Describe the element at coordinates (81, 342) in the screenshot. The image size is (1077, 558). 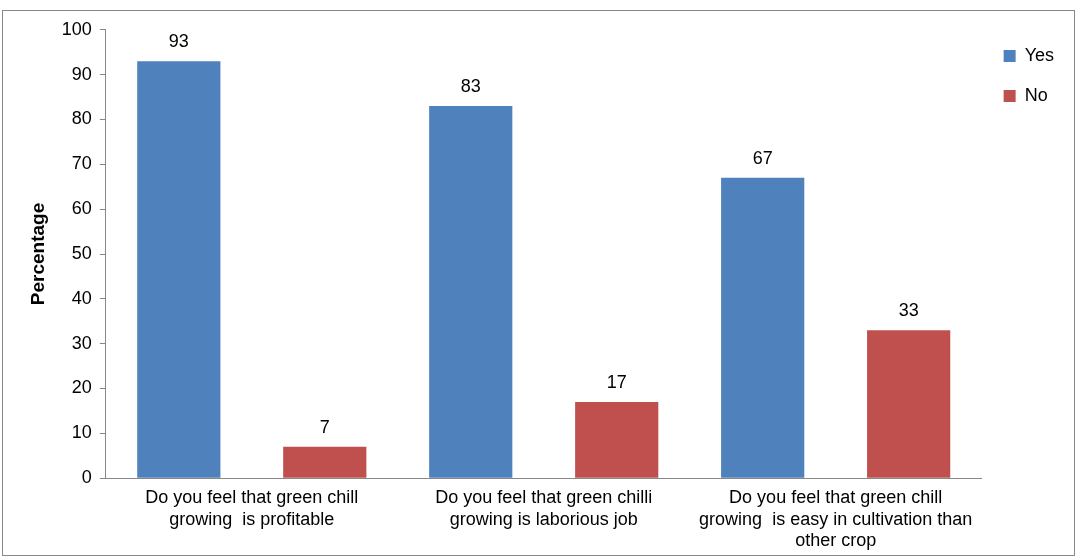
I see `y-tick-label: 30` at that location.